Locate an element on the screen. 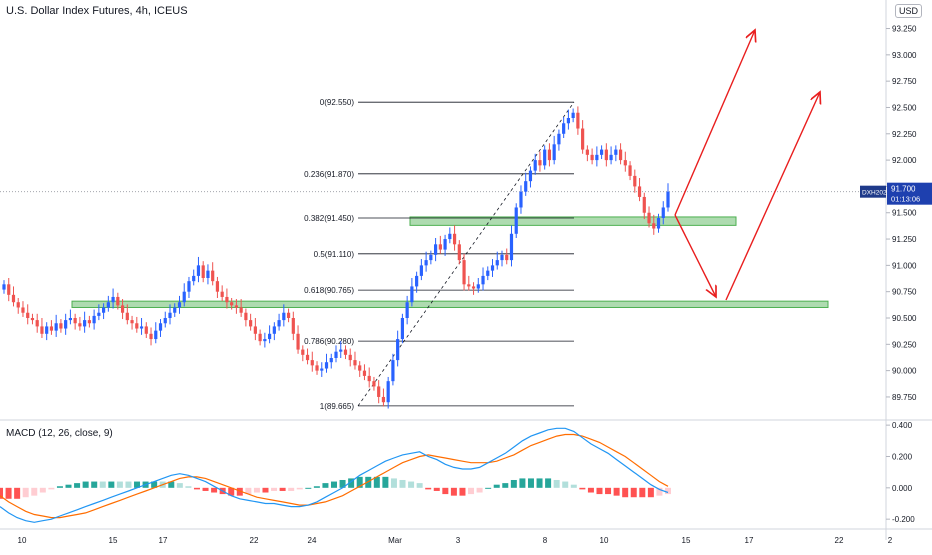  price-tick-label: 92.000 is located at coordinates (904, 160).